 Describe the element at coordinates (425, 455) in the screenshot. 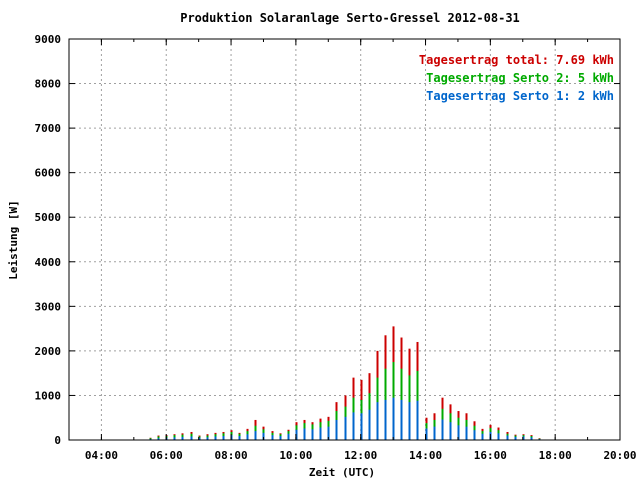

I see `x-tick-label: 14:00` at that location.